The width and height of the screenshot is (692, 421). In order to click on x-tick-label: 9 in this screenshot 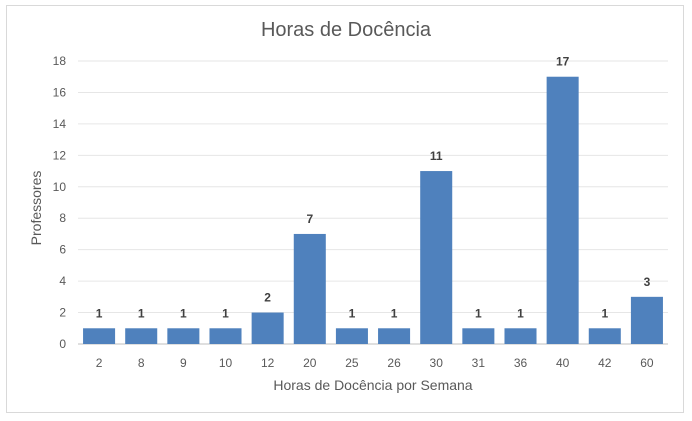, I will do `click(183, 363)`.